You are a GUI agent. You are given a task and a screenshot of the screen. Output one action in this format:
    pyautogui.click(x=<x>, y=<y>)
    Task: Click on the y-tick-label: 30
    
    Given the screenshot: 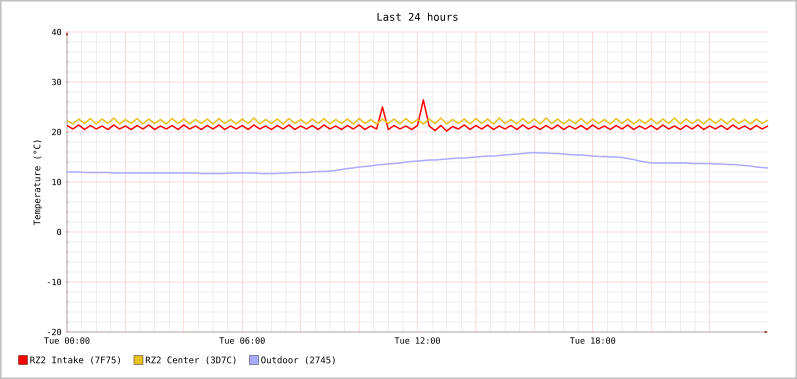 What is the action you would take?
    pyautogui.click(x=57, y=82)
    